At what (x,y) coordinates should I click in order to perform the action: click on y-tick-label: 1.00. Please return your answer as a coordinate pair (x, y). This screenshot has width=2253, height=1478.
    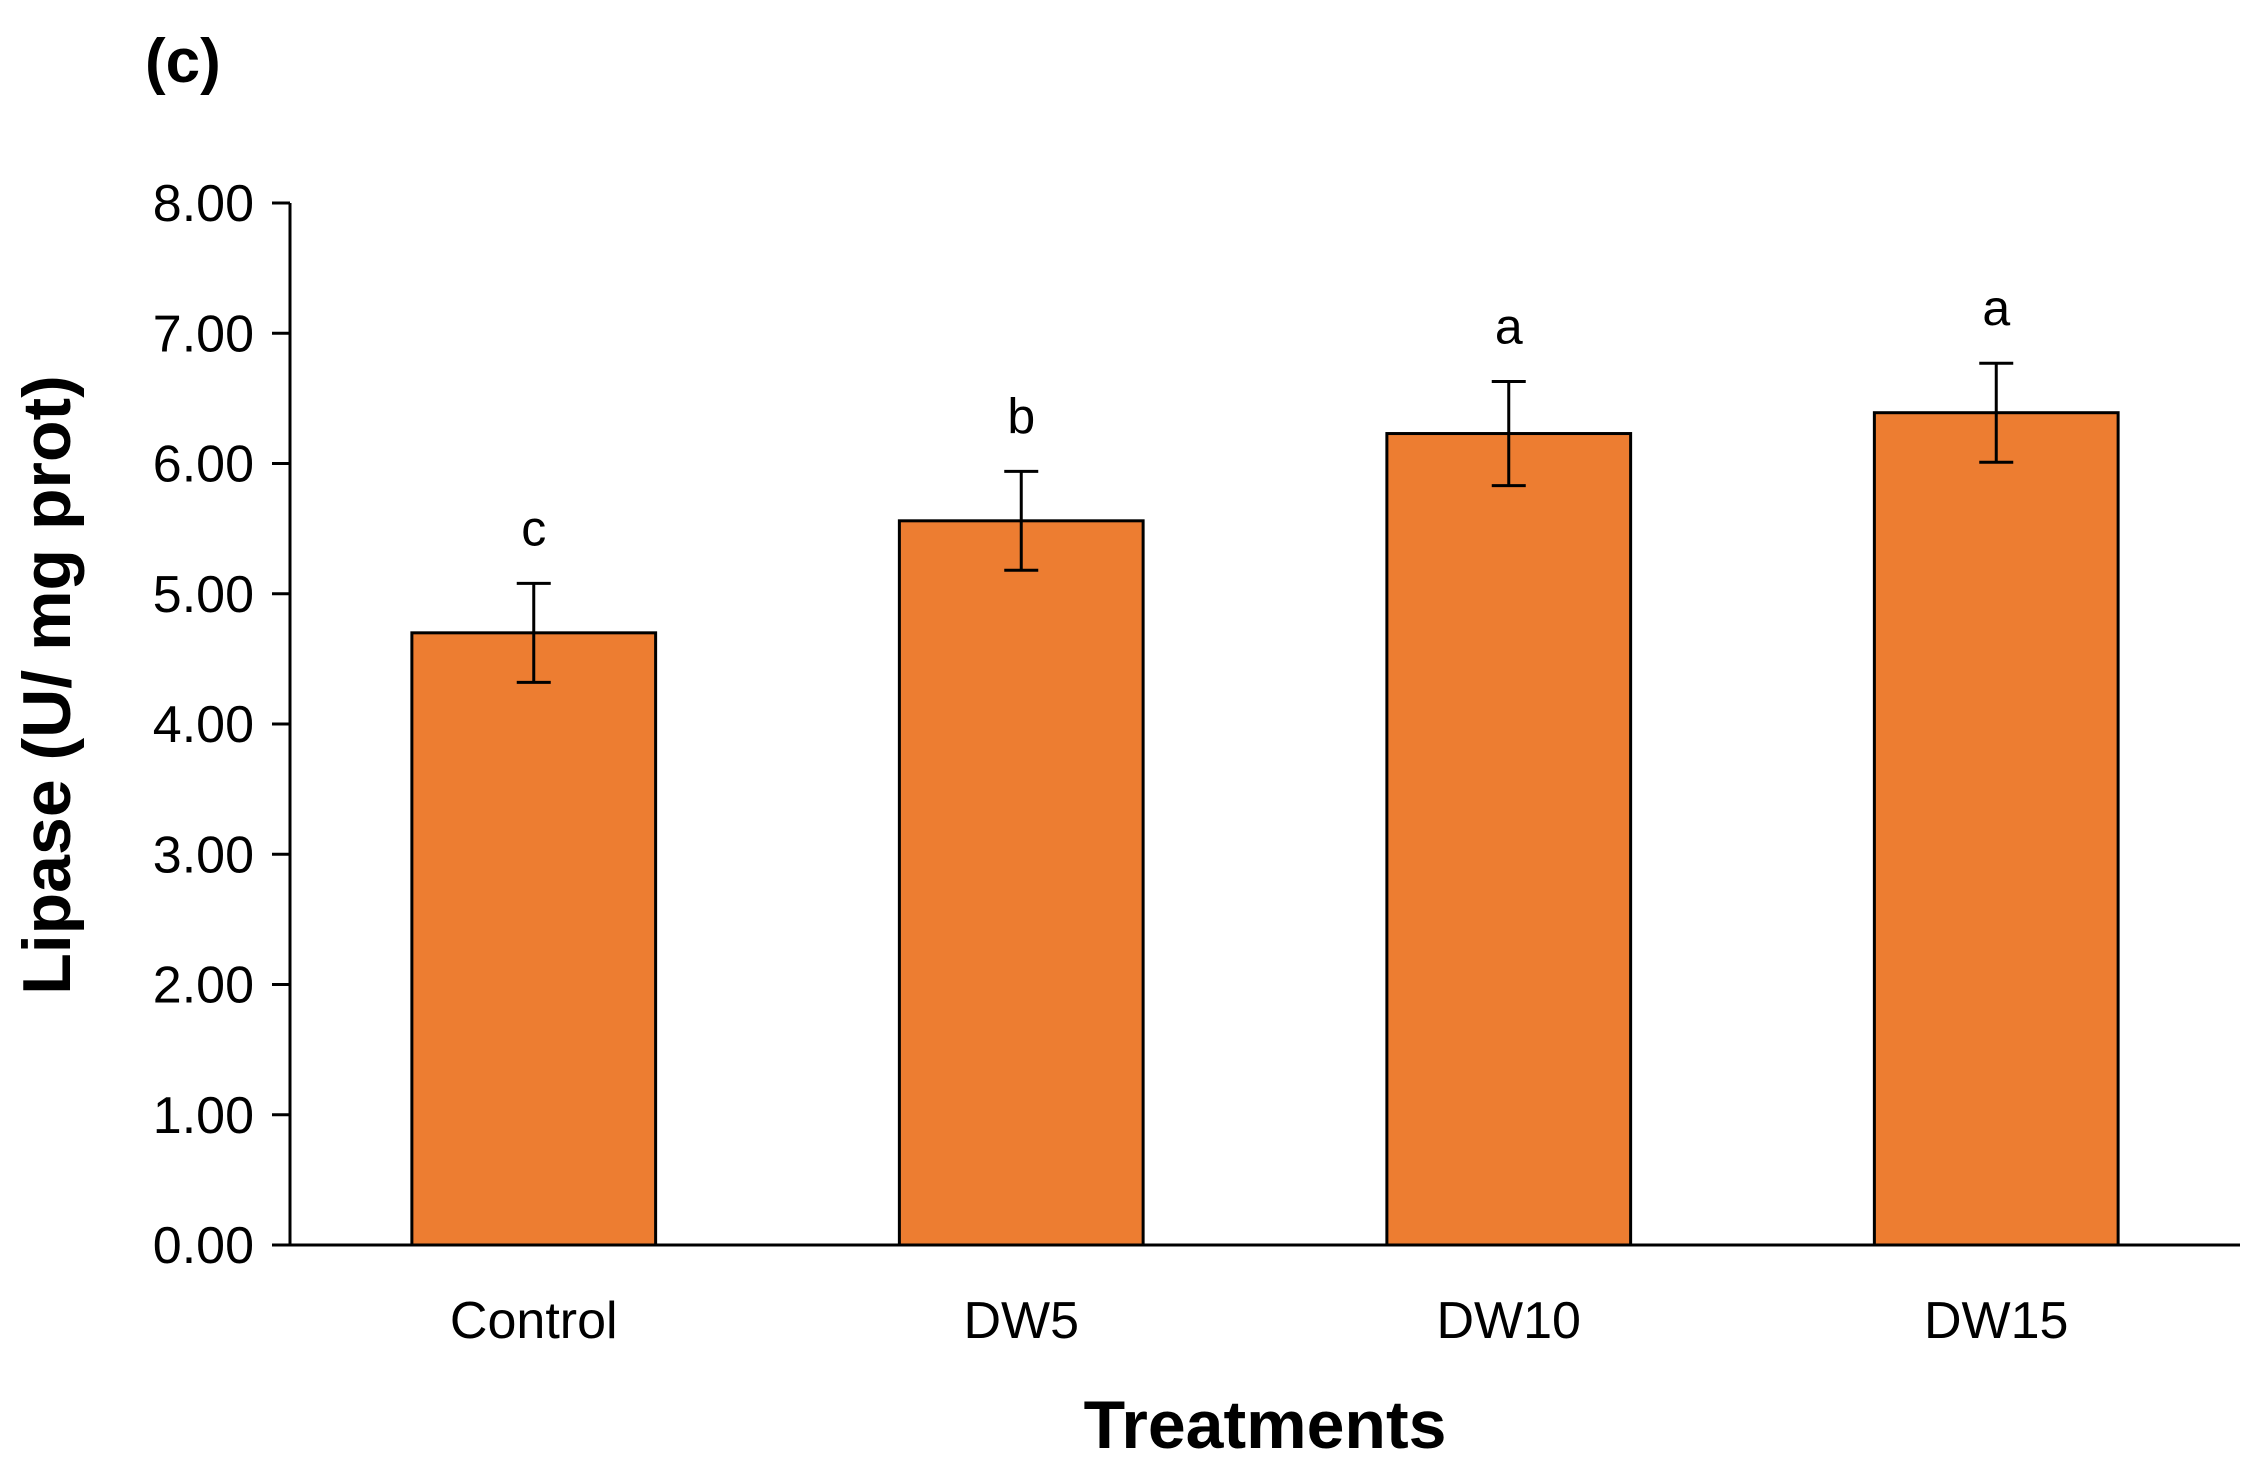
    Looking at the image, I should click on (203, 1116).